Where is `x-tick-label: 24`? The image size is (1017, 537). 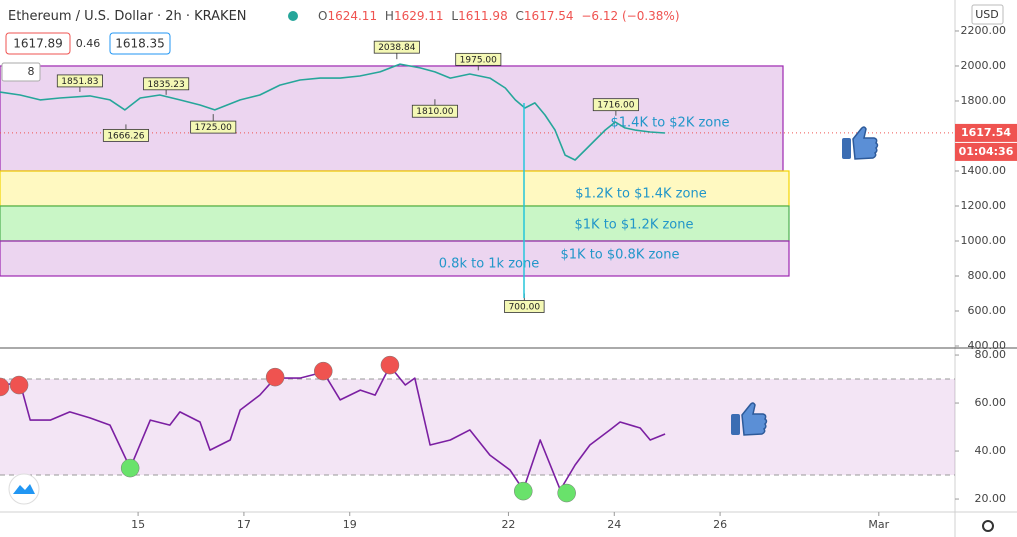
x-tick-label: 24 is located at coordinates (614, 524).